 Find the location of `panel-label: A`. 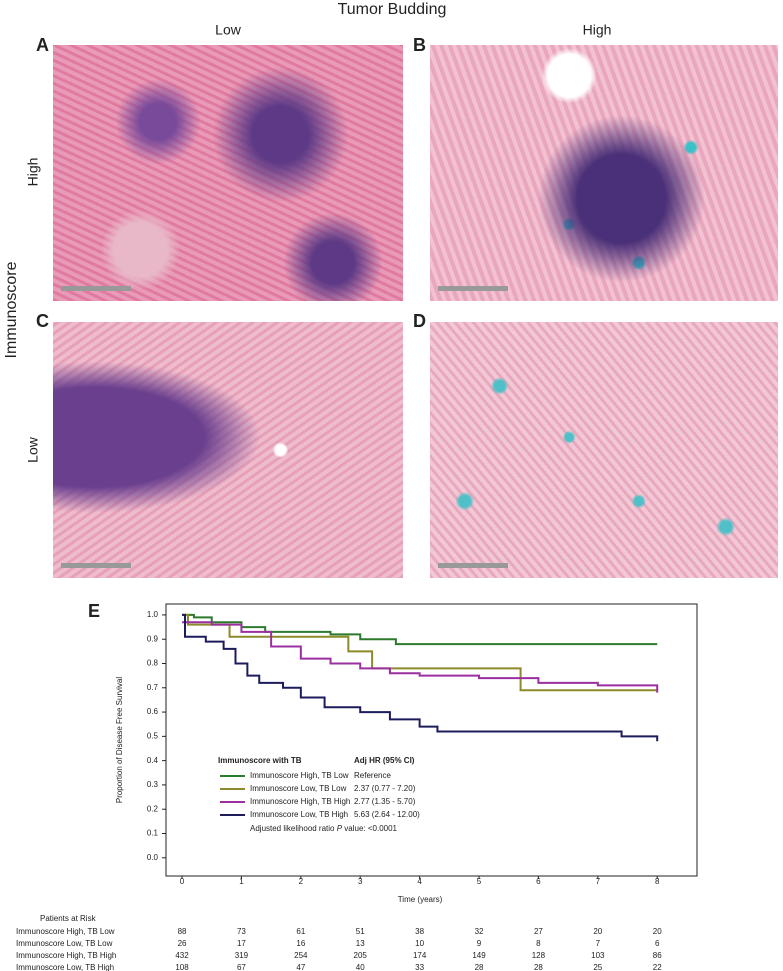

panel-label: A is located at coordinates (42, 45).